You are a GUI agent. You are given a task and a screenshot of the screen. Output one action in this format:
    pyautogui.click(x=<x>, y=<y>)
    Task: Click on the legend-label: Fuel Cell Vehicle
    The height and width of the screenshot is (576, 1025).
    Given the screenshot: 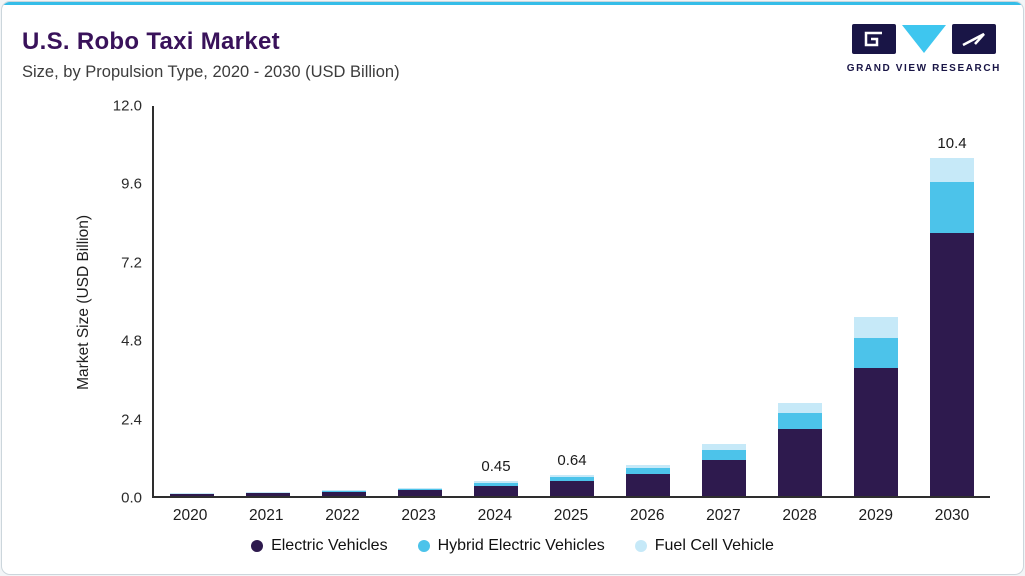 What is the action you would take?
    pyautogui.click(x=714, y=545)
    